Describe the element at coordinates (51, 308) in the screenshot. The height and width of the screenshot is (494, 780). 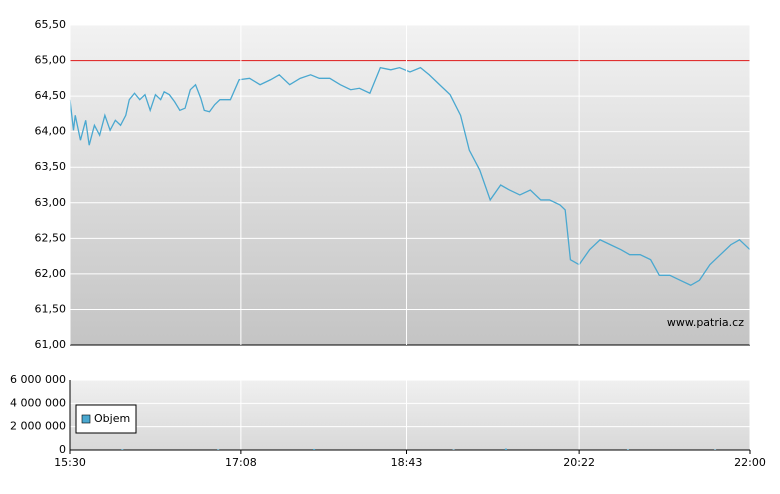
I see `y-tick-label: 61,50` at that location.